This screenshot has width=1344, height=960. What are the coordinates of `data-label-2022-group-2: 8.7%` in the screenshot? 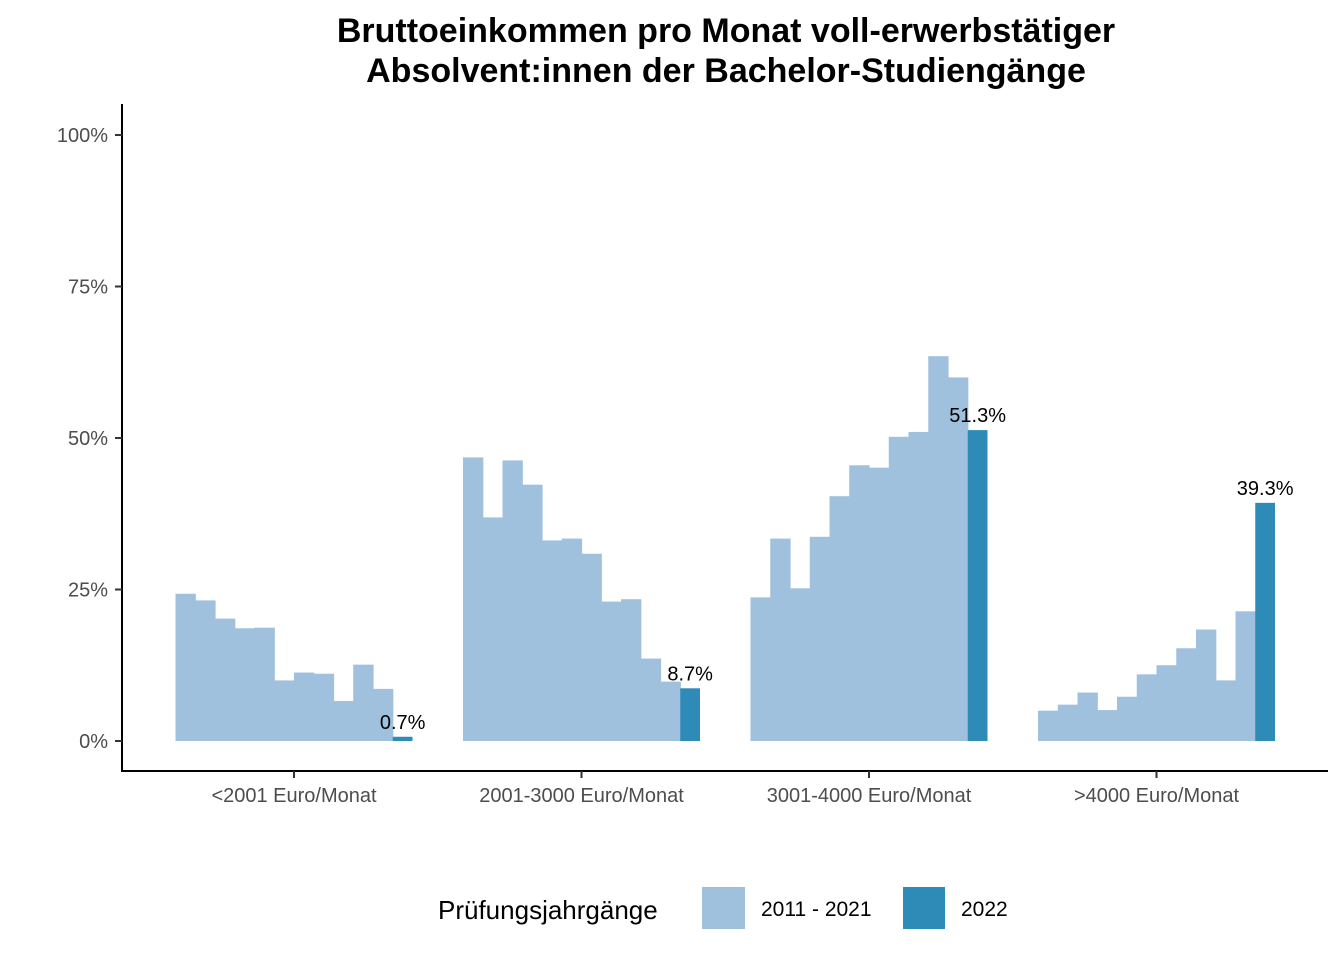 It's located at (690, 674).